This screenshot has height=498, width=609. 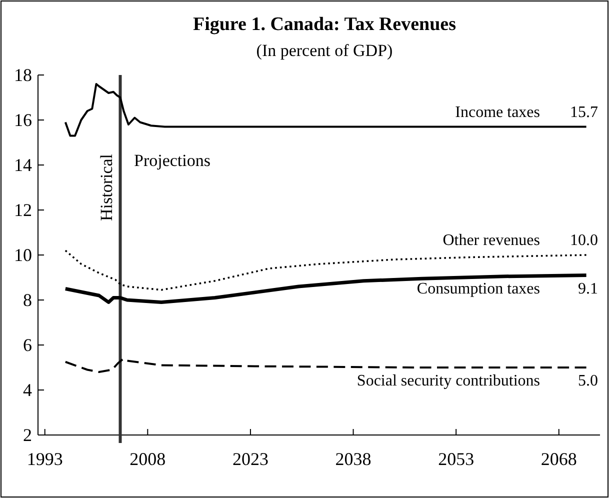 What do you see at coordinates (23, 165) in the screenshot?
I see `y-tick-label: 14` at bounding box center [23, 165].